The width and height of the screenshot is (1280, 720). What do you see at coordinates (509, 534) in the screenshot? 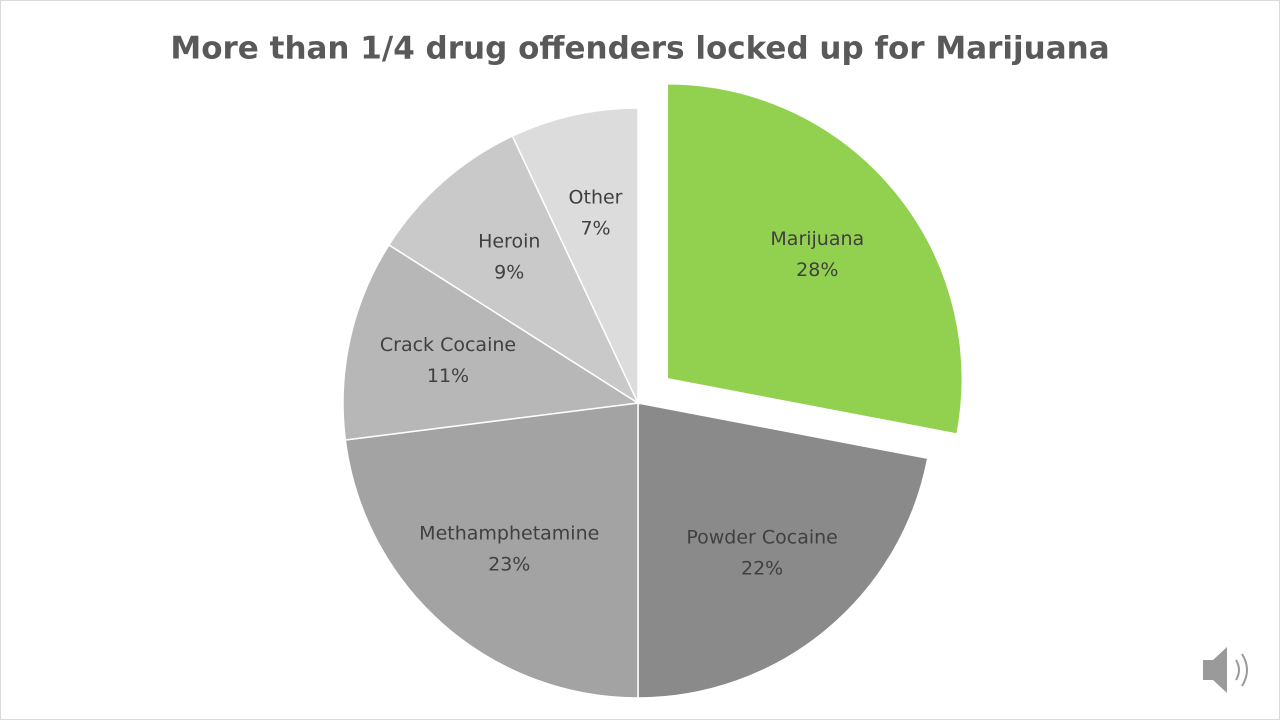
I see `slice-label: Methamphetamine` at bounding box center [509, 534].